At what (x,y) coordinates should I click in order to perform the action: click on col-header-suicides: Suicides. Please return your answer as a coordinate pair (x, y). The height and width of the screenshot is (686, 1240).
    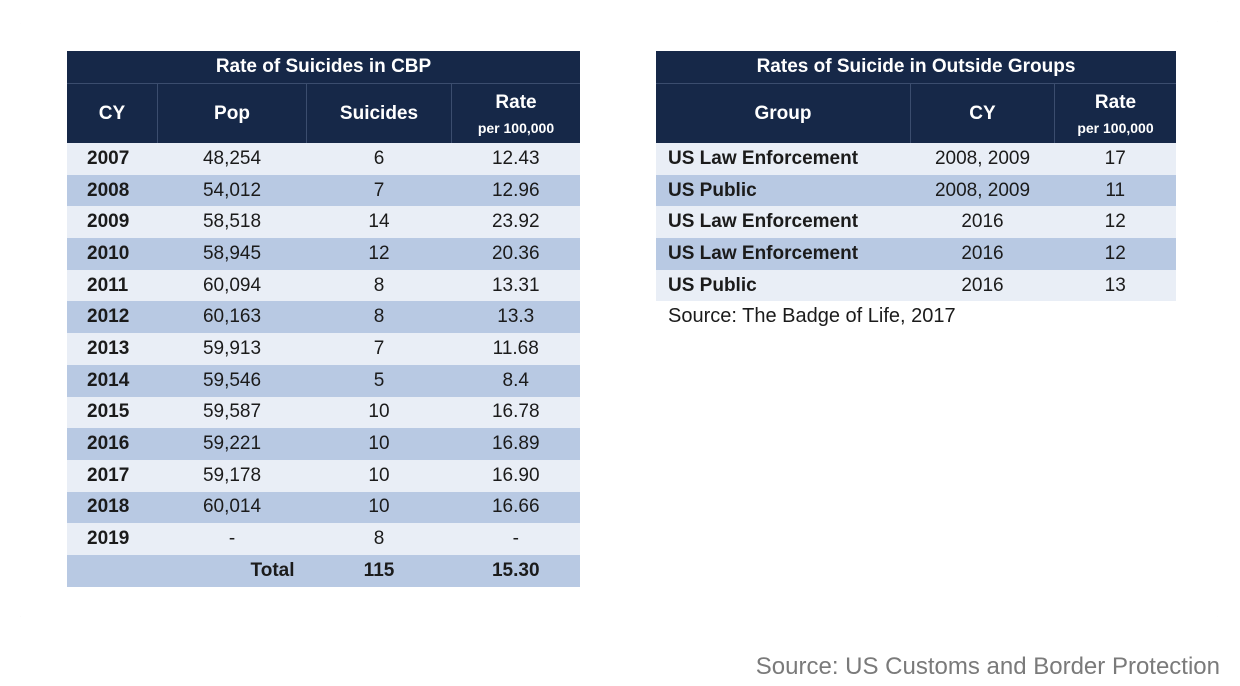
    Looking at the image, I should click on (379, 113).